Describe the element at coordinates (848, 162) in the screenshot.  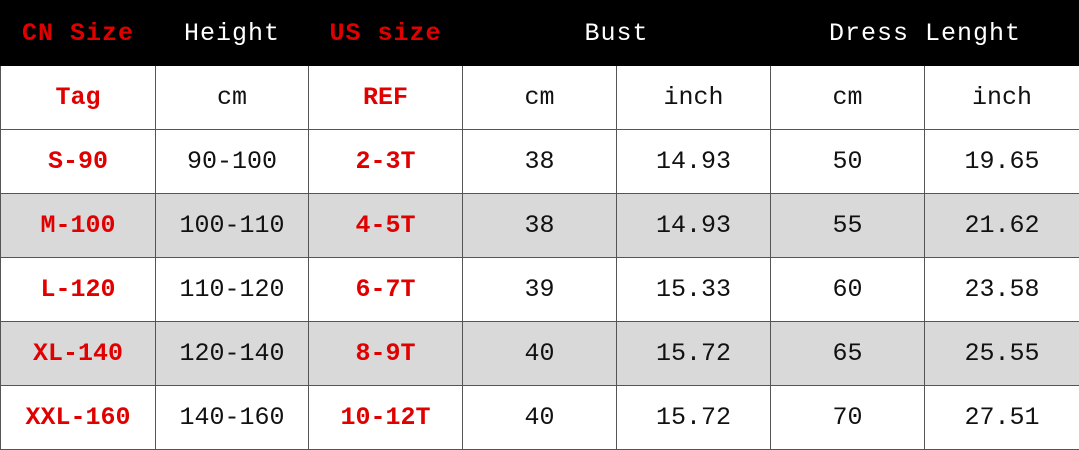
I see `table-cell: 50` at that location.